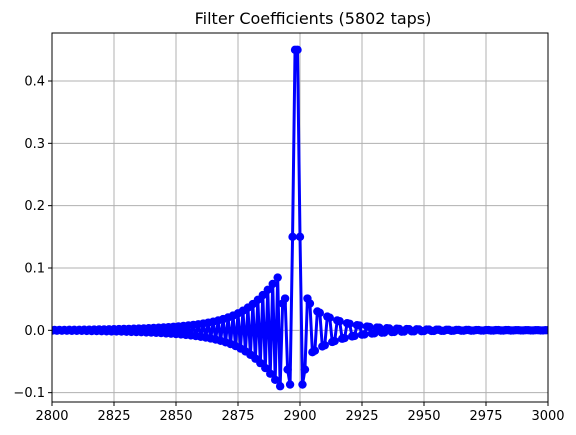 The width and height of the screenshot is (576, 435). I want to click on x-tick-label: 2850, so click(175, 416).